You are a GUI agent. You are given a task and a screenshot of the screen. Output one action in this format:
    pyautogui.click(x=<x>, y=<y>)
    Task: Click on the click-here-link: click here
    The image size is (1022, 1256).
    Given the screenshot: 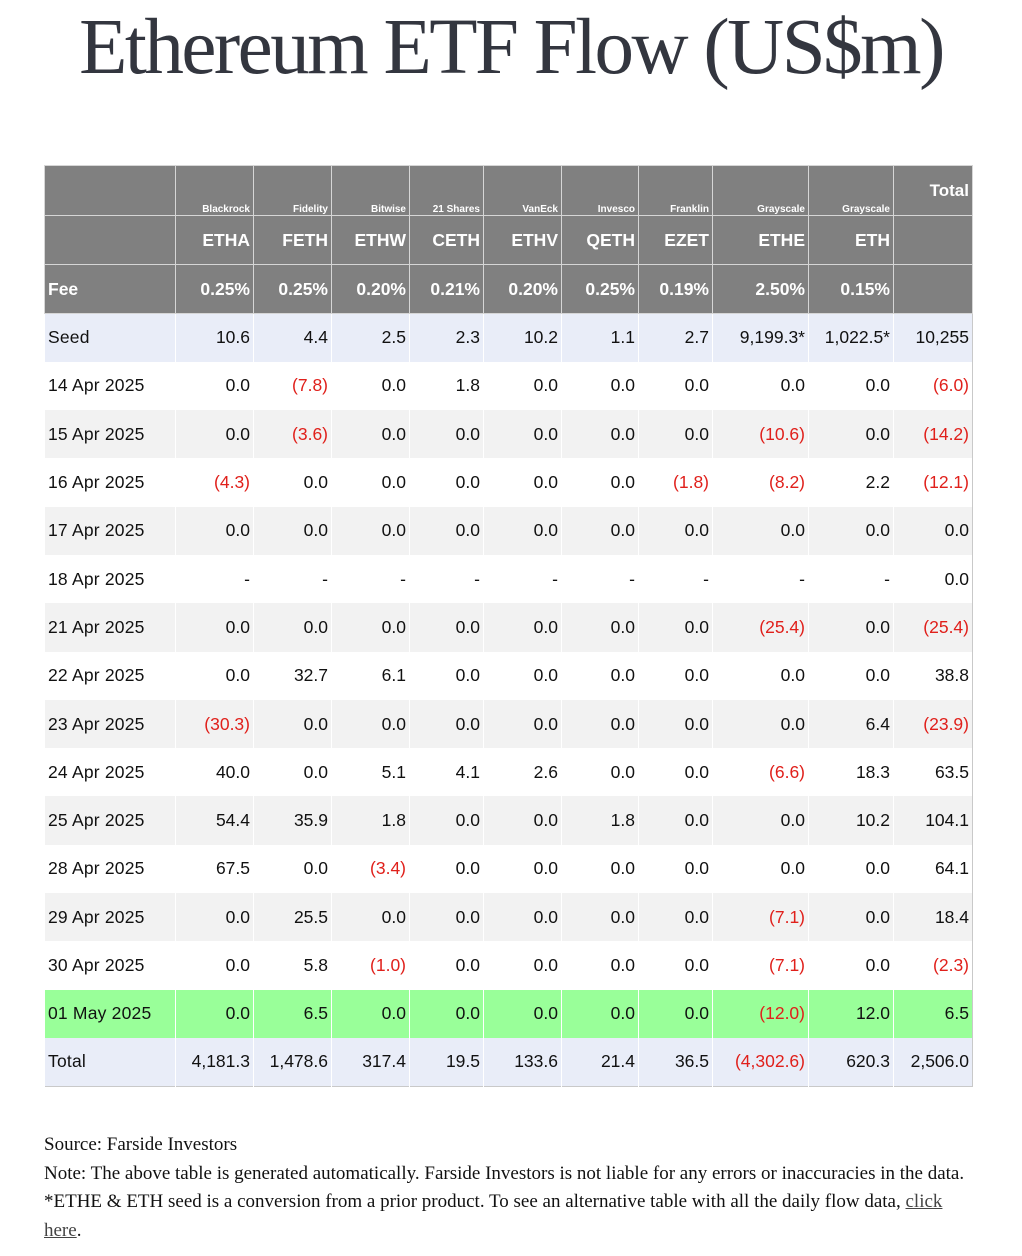 What is the action you would take?
    pyautogui.click(x=493, y=1216)
    